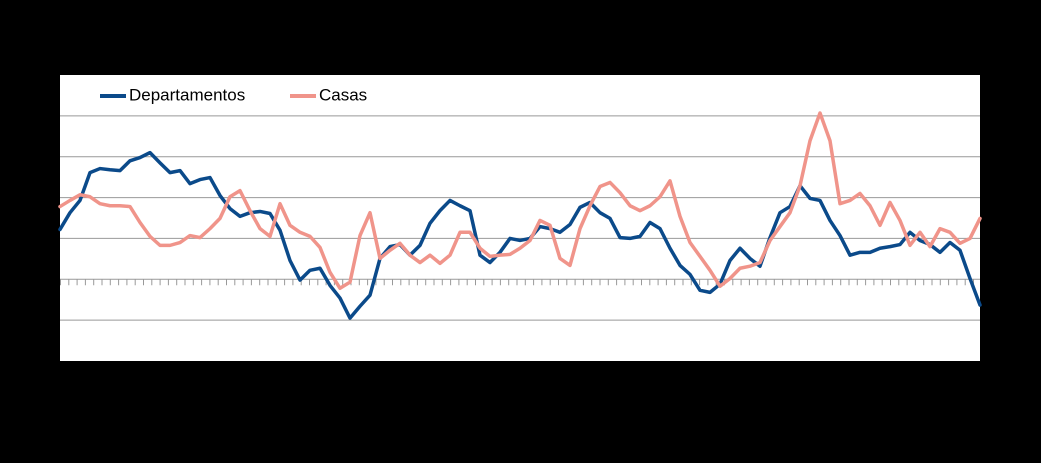 The width and height of the screenshot is (1041, 463). What do you see at coordinates (343, 94) in the screenshot?
I see `legend-label: Casas` at bounding box center [343, 94].